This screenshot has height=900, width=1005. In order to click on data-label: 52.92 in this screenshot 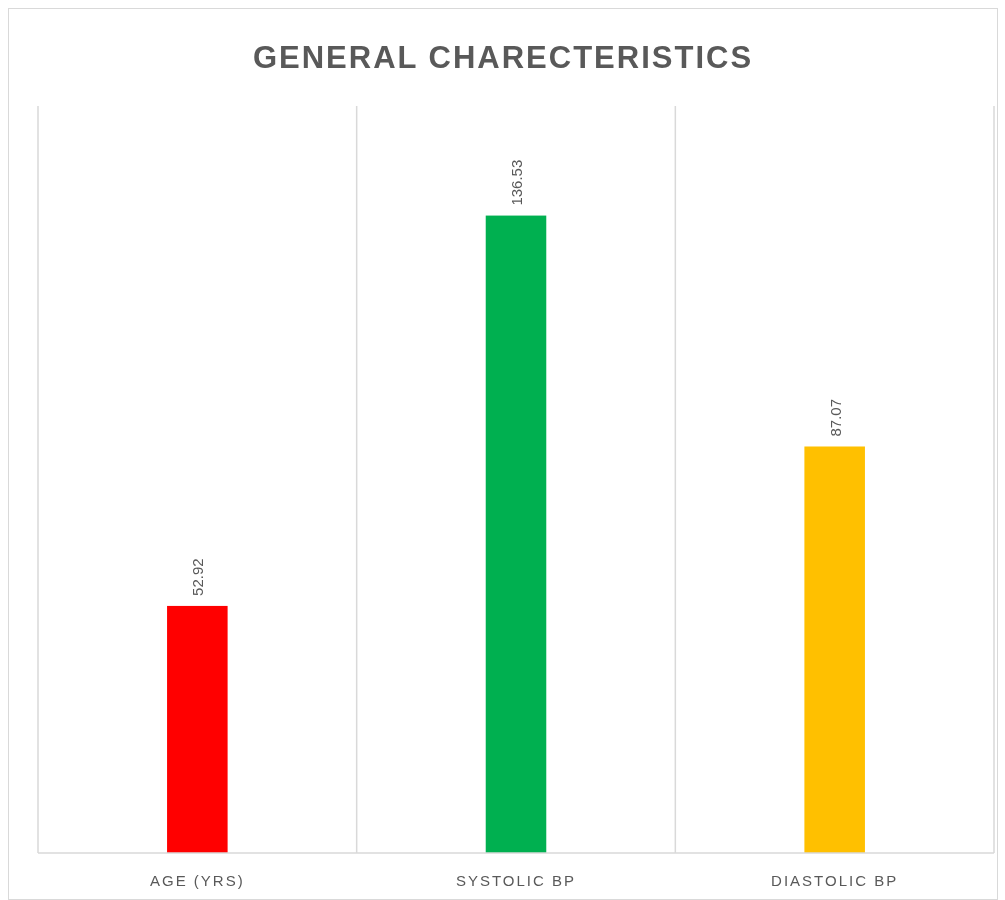, I will do `click(198, 577)`.